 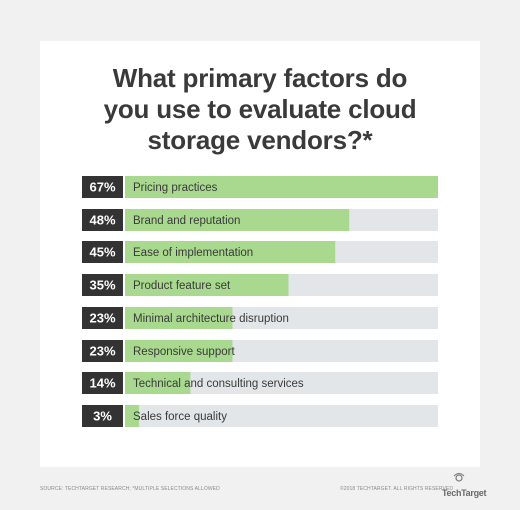 I want to click on bar-row: 23% Responsive support, so click(x=260, y=351).